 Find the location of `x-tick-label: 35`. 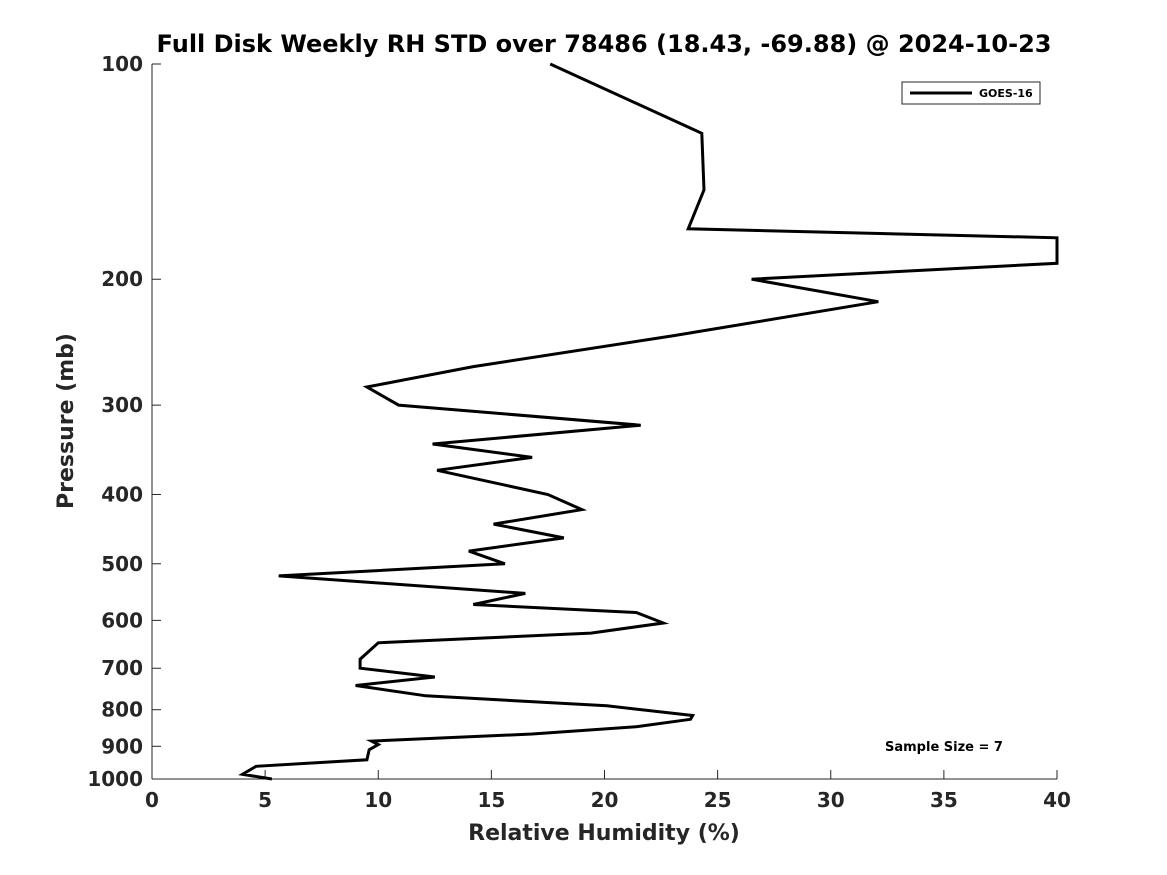

x-tick-label: 35 is located at coordinates (944, 800).